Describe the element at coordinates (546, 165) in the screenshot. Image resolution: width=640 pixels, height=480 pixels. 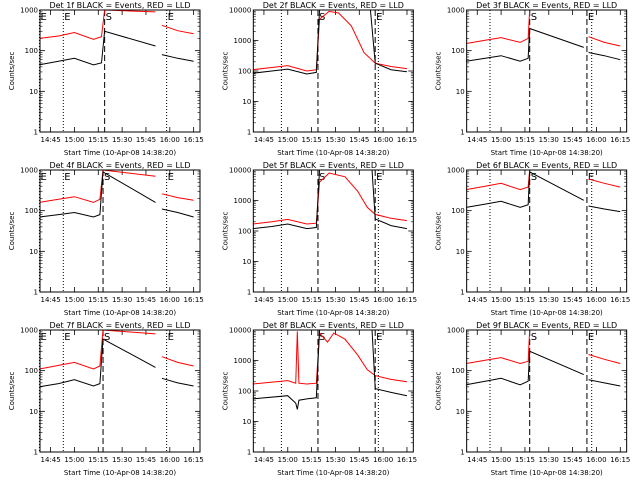
I see `chart-title: Det 6f BLACK = Events, RED = LLD` at that location.